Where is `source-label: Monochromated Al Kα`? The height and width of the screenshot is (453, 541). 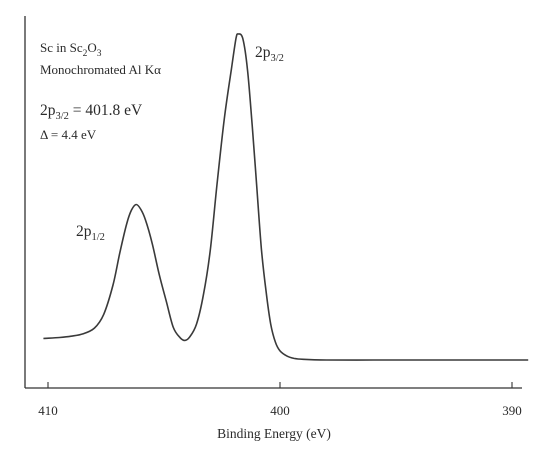
source-label: Monochromated Al Kα is located at coordinates (100, 69).